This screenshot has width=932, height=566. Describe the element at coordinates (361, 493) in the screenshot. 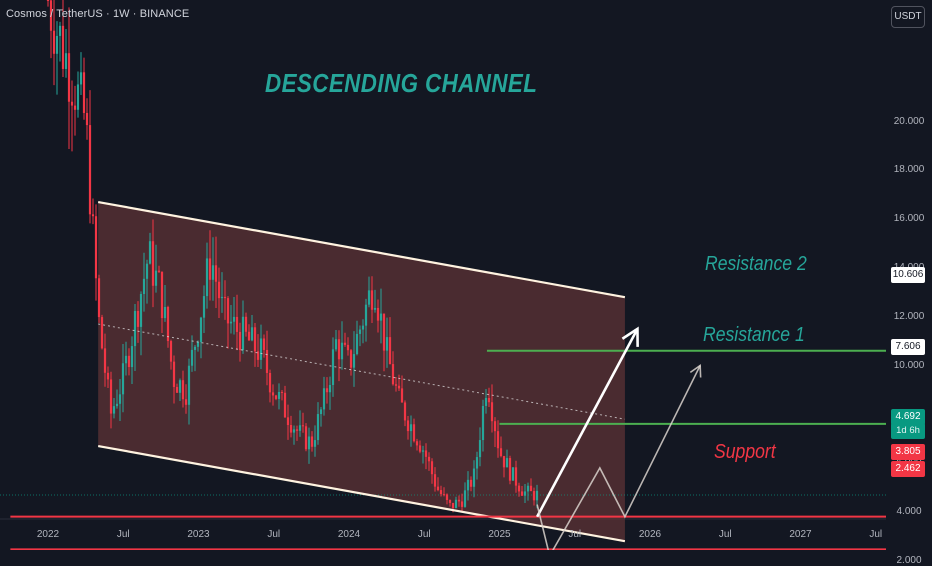

I see `channel-lower-line` at that location.